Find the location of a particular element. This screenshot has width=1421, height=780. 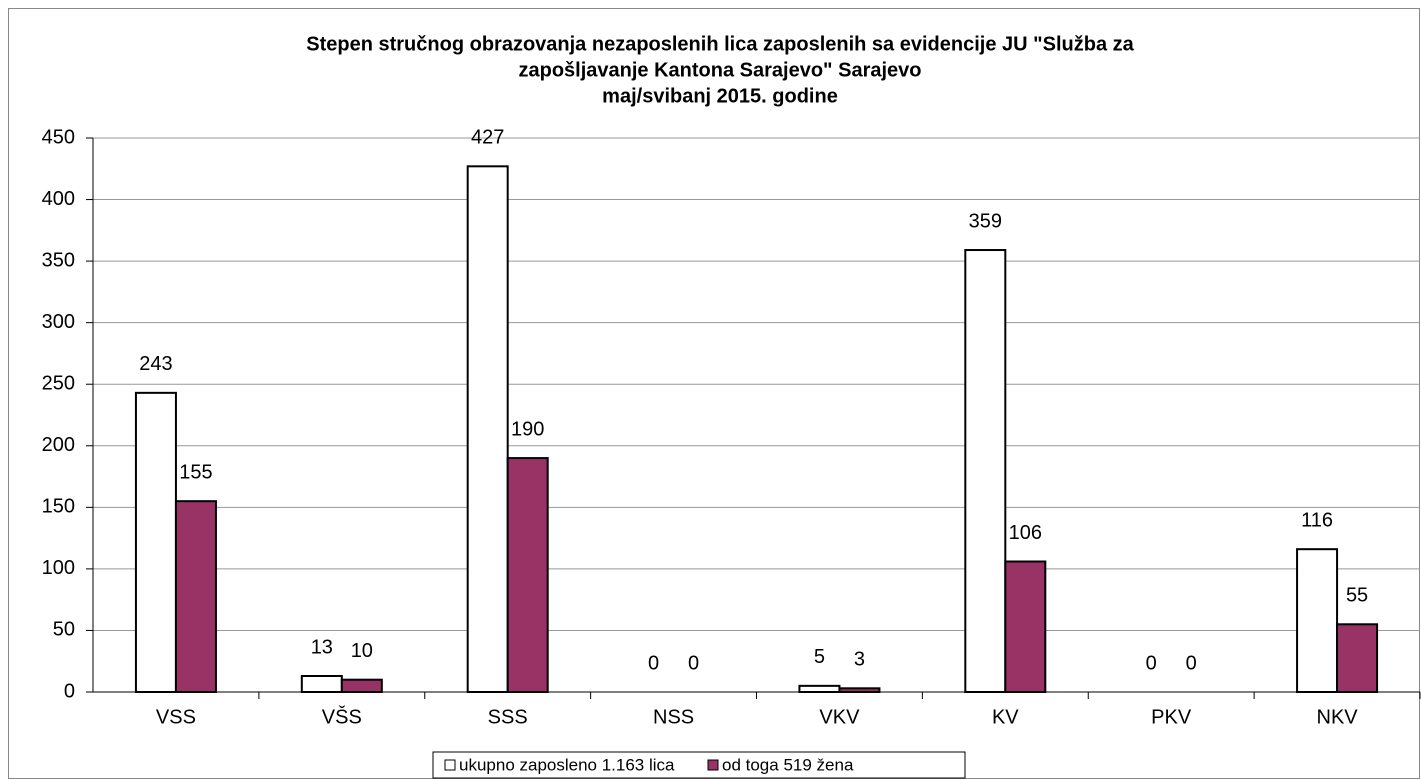

x-tick-label: NKV is located at coordinates (1338, 717).